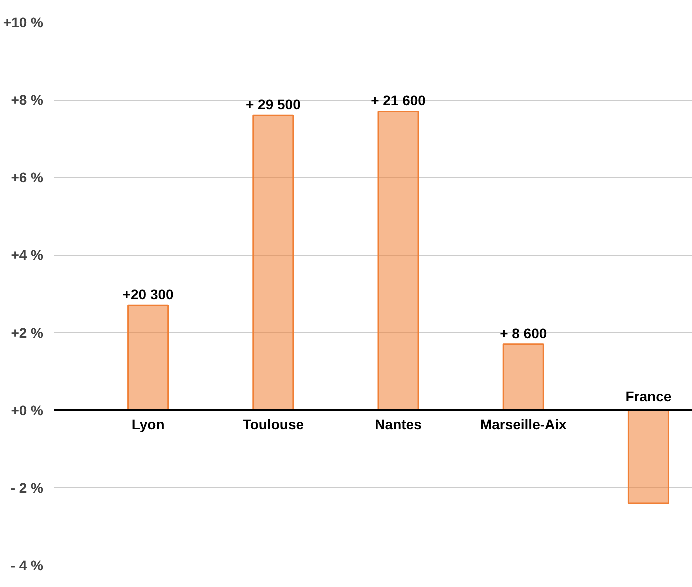 Image resolution: width=692 pixels, height=587 pixels. I want to click on y-tick-label: - 2 %, so click(27, 488).